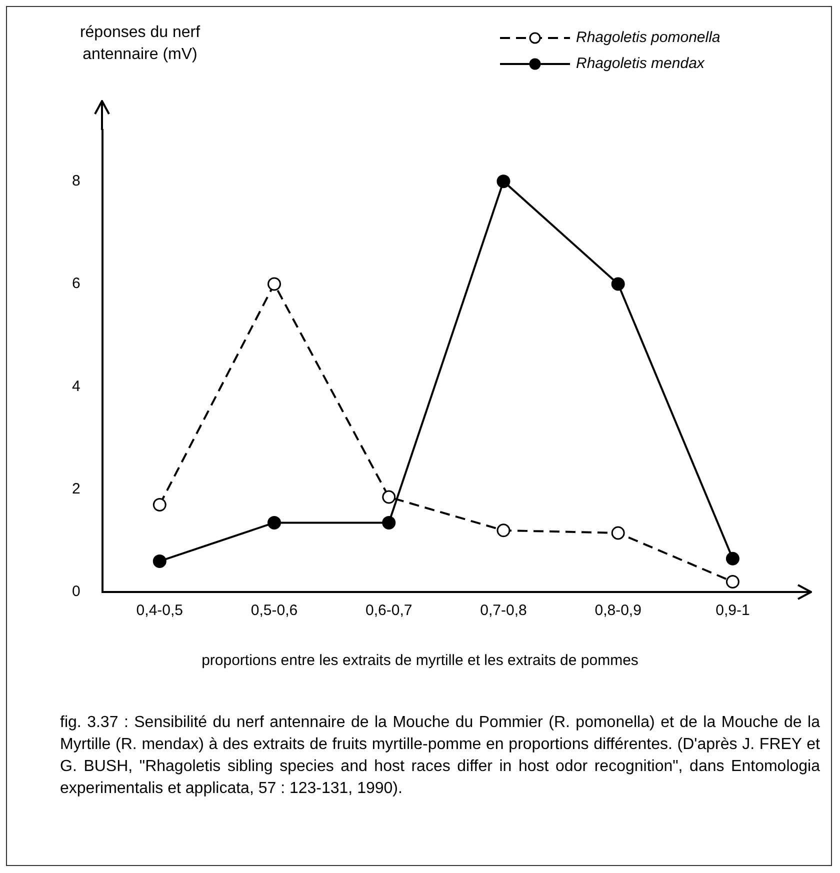 Image resolution: width=840 pixels, height=873 pixels. What do you see at coordinates (76, 181) in the screenshot?
I see `y-tick-label: 8` at bounding box center [76, 181].